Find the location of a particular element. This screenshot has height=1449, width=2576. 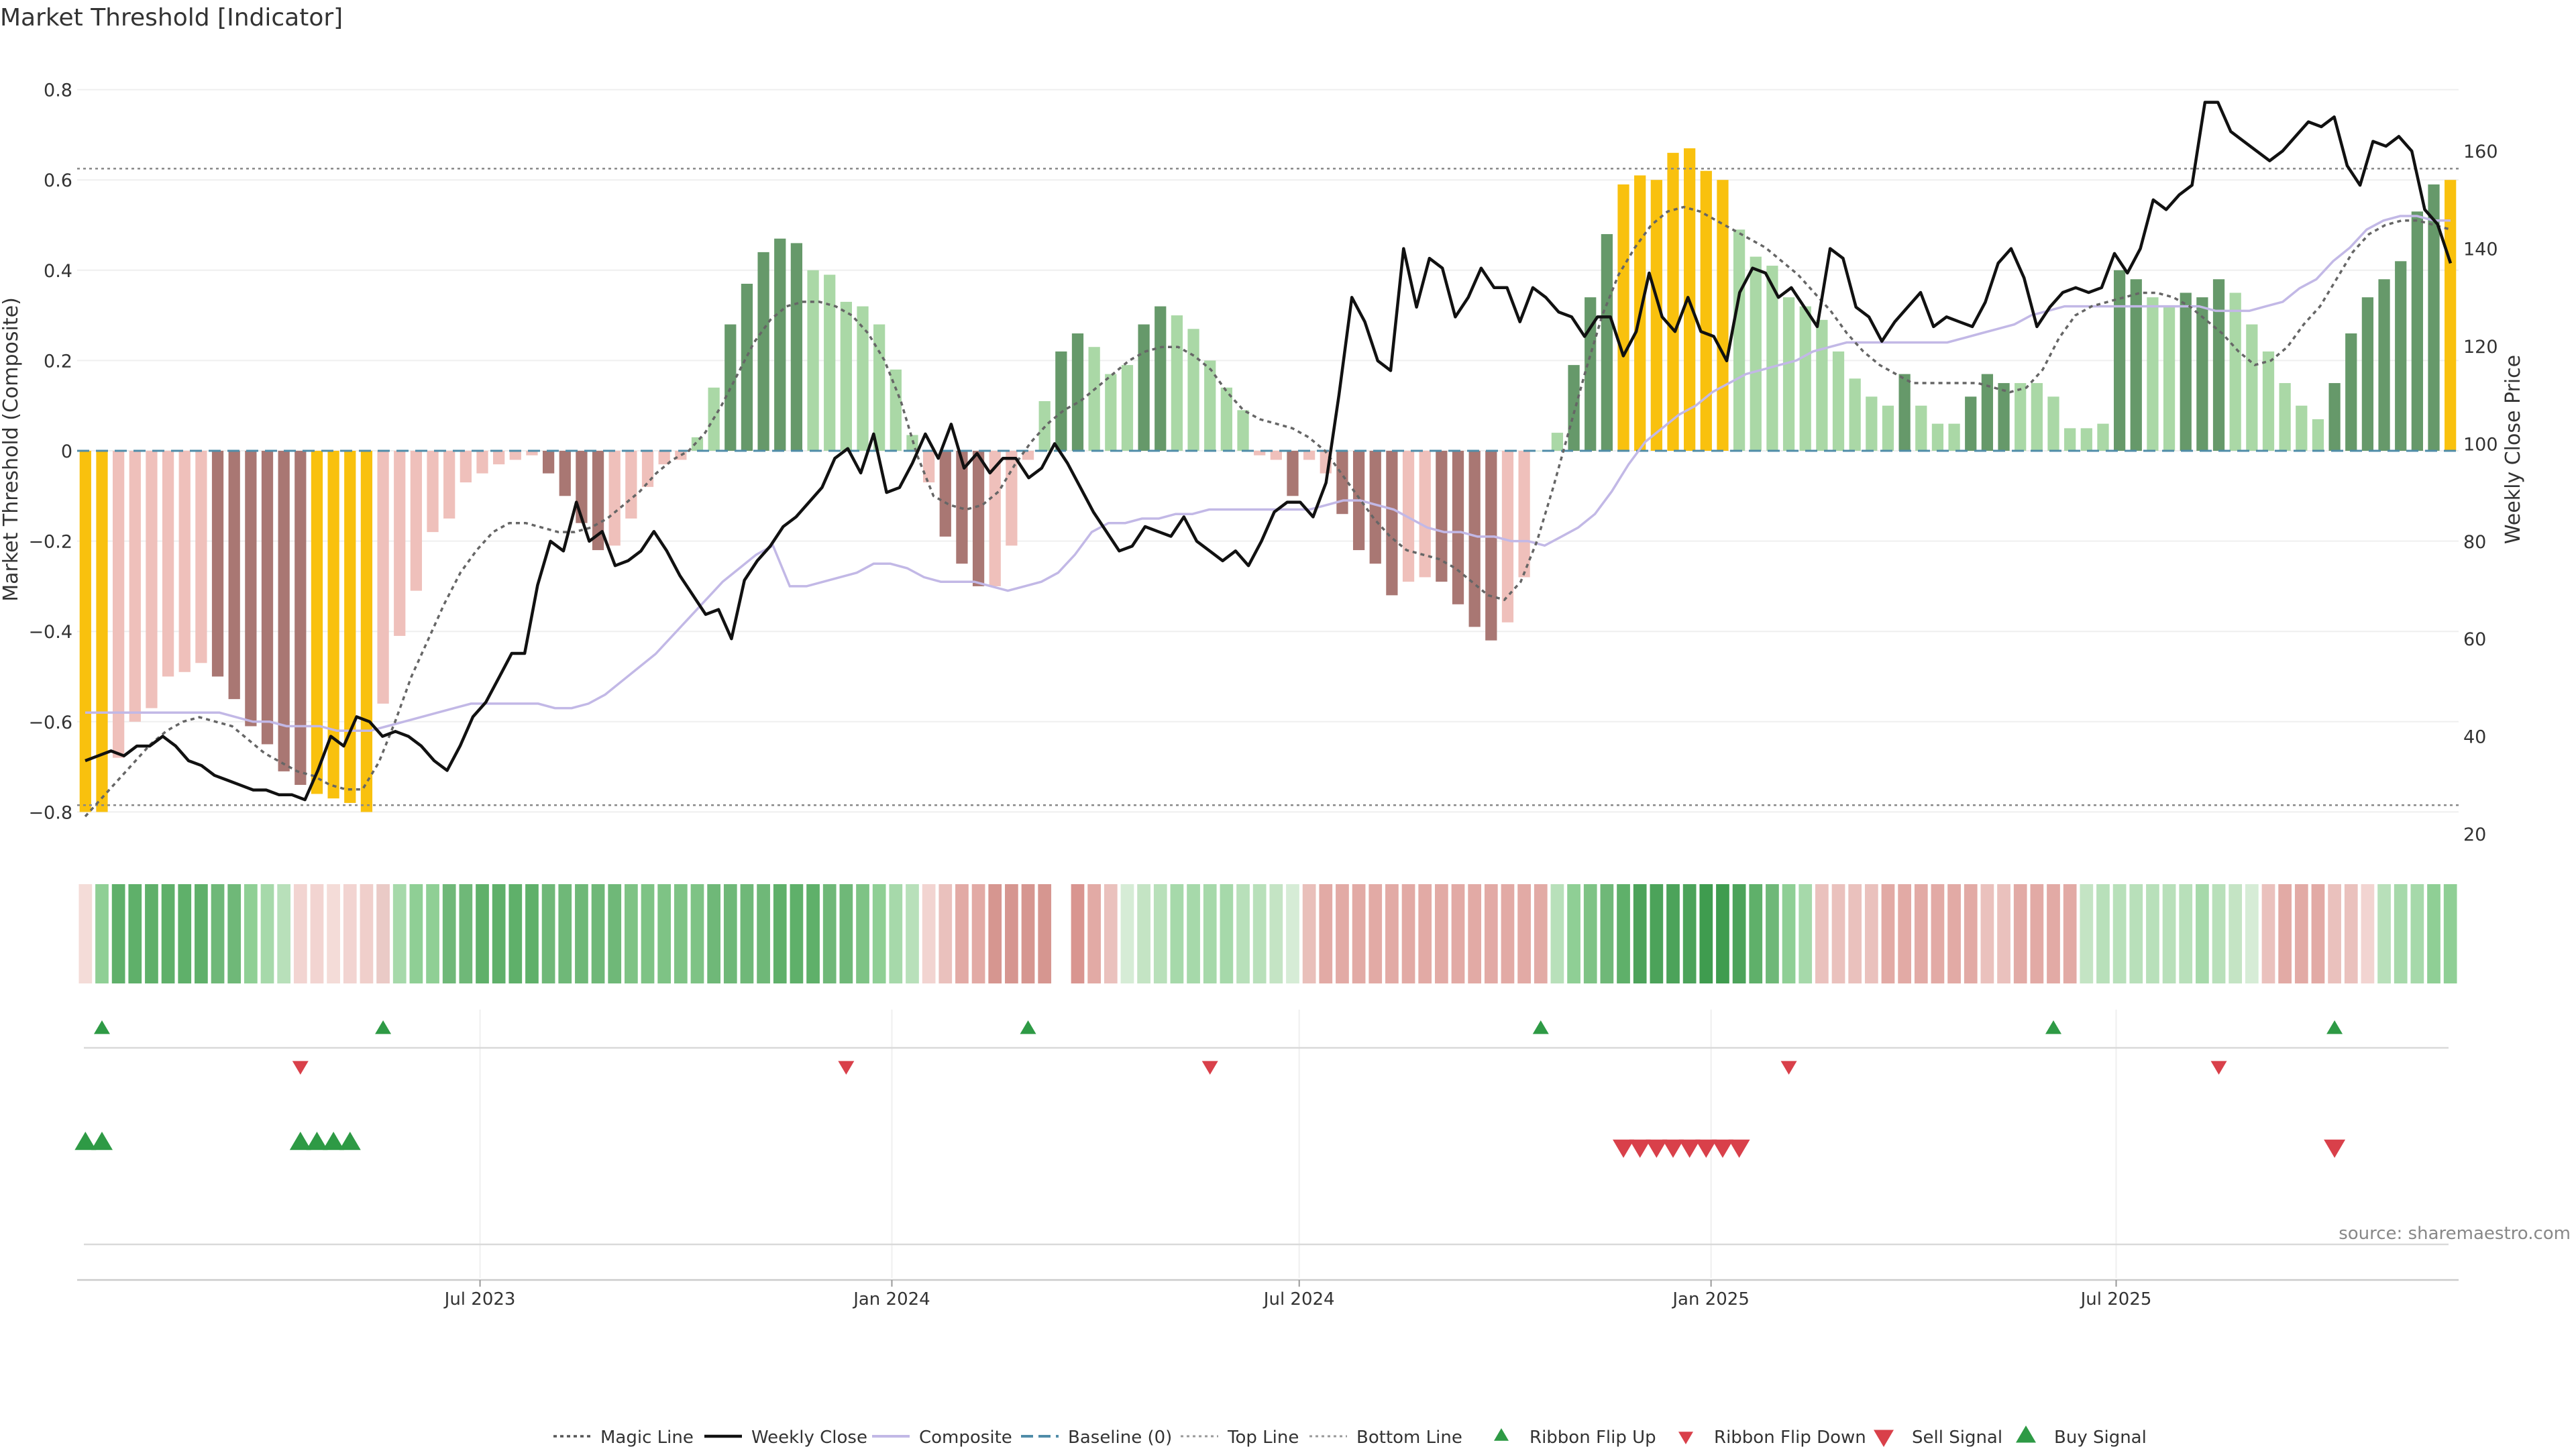

y-tick-label: 0.4 is located at coordinates (58, 271).